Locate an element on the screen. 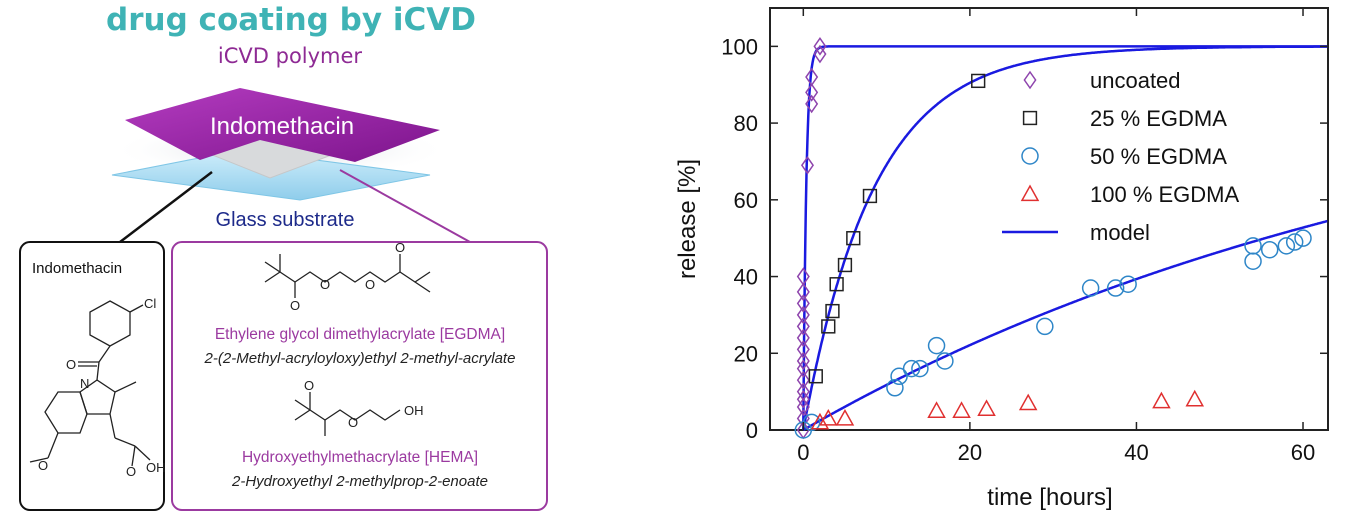  y-tick-label: 80 is located at coordinates (746, 123).